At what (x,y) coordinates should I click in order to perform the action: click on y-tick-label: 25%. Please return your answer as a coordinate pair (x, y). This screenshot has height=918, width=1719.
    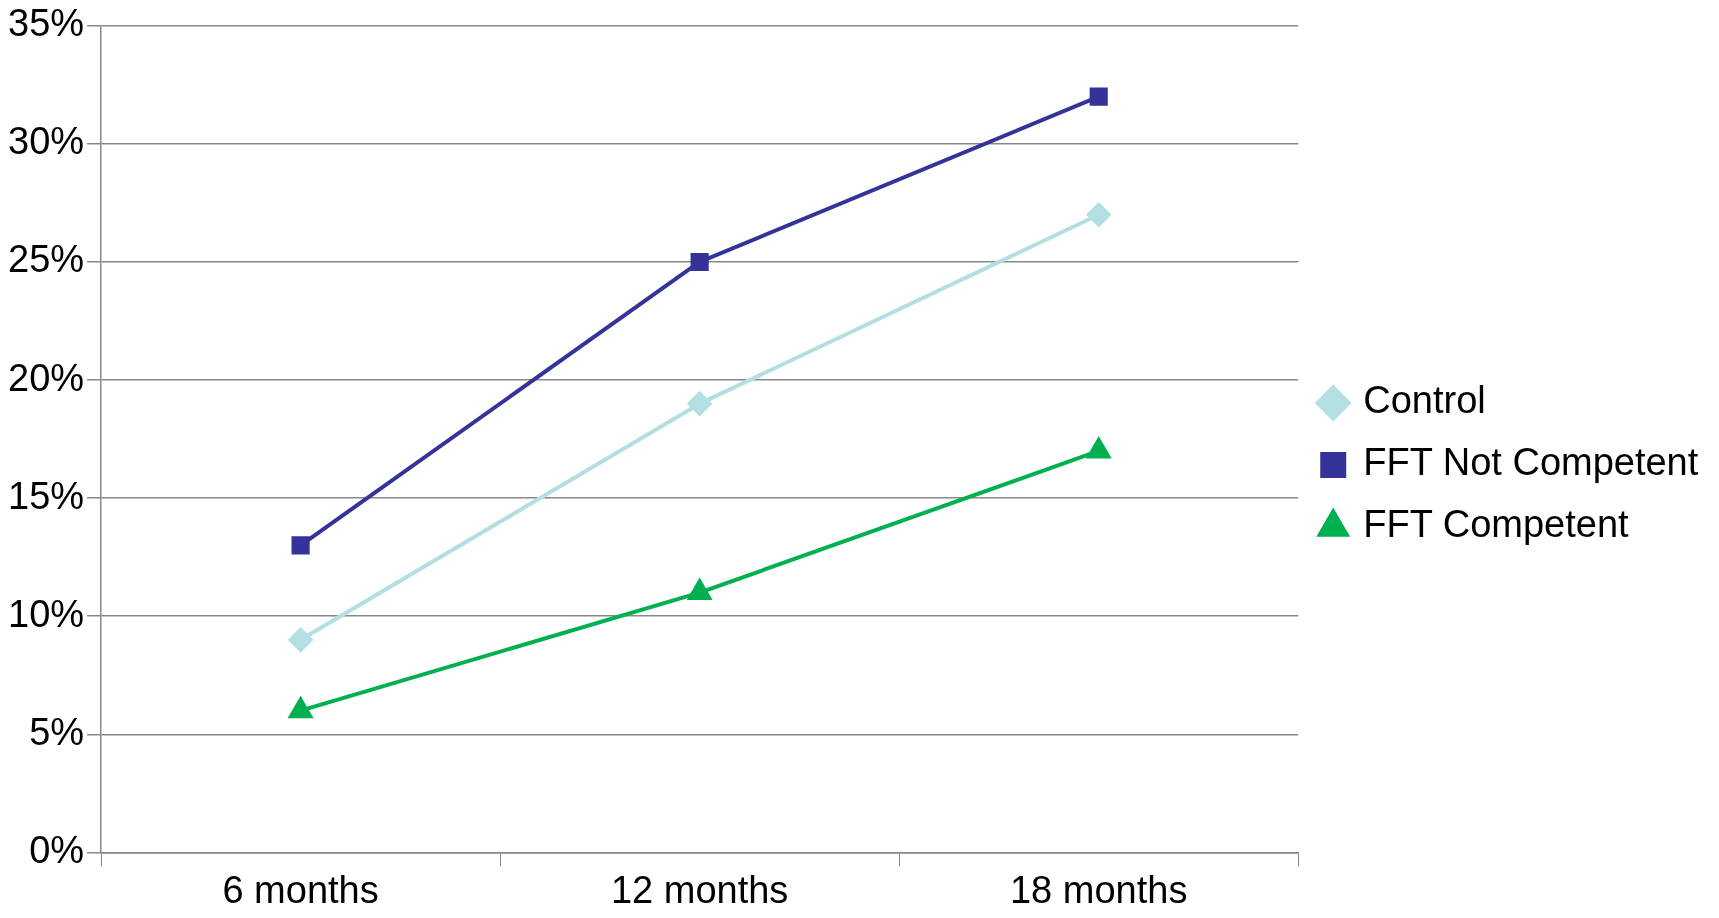
    Looking at the image, I should click on (46, 259).